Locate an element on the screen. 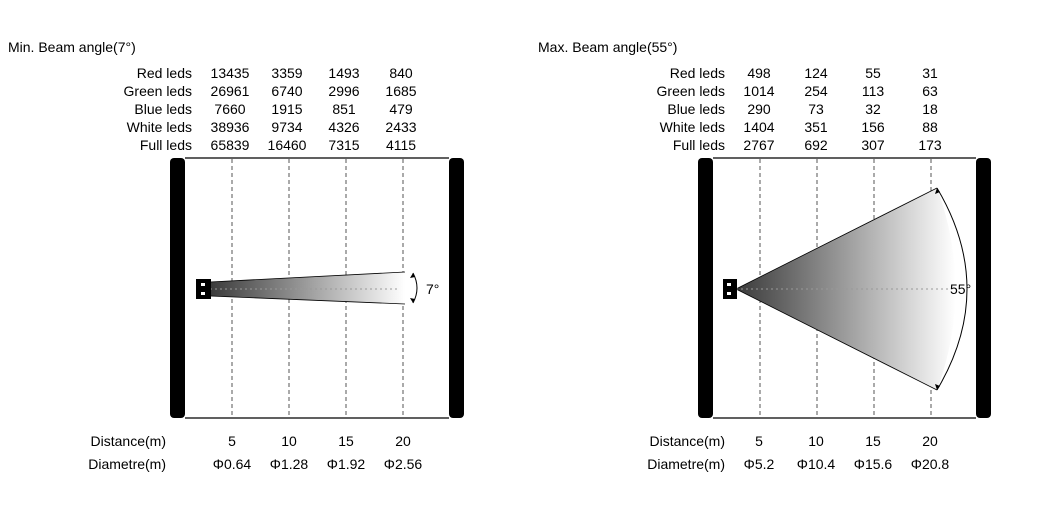  value-cell: 498 is located at coordinates (759, 73).